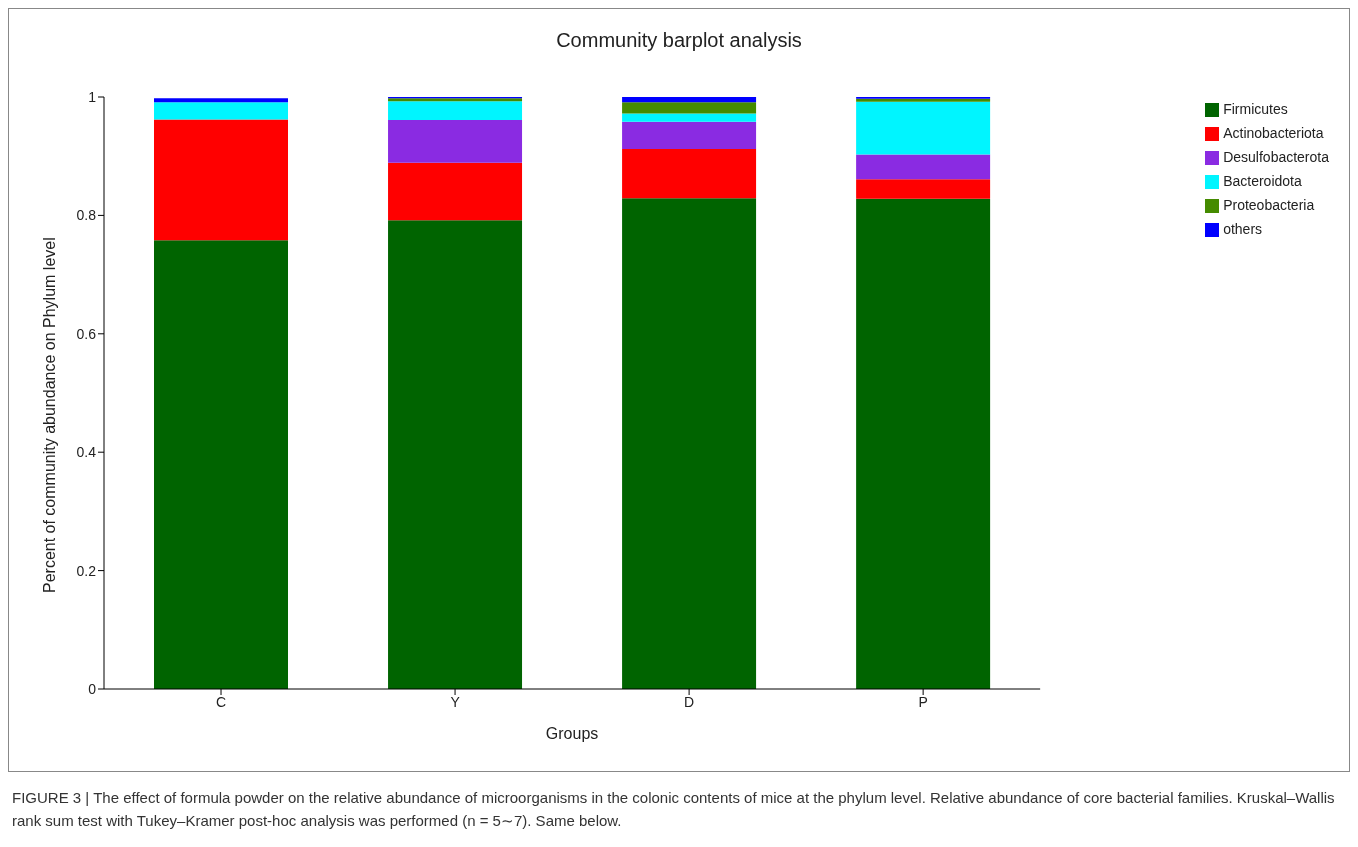 The image size is (1358, 847). What do you see at coordinates (86, 333) in the screenshot?
I see `y-tick-label: 0.6` at bounding box center [86, 333].